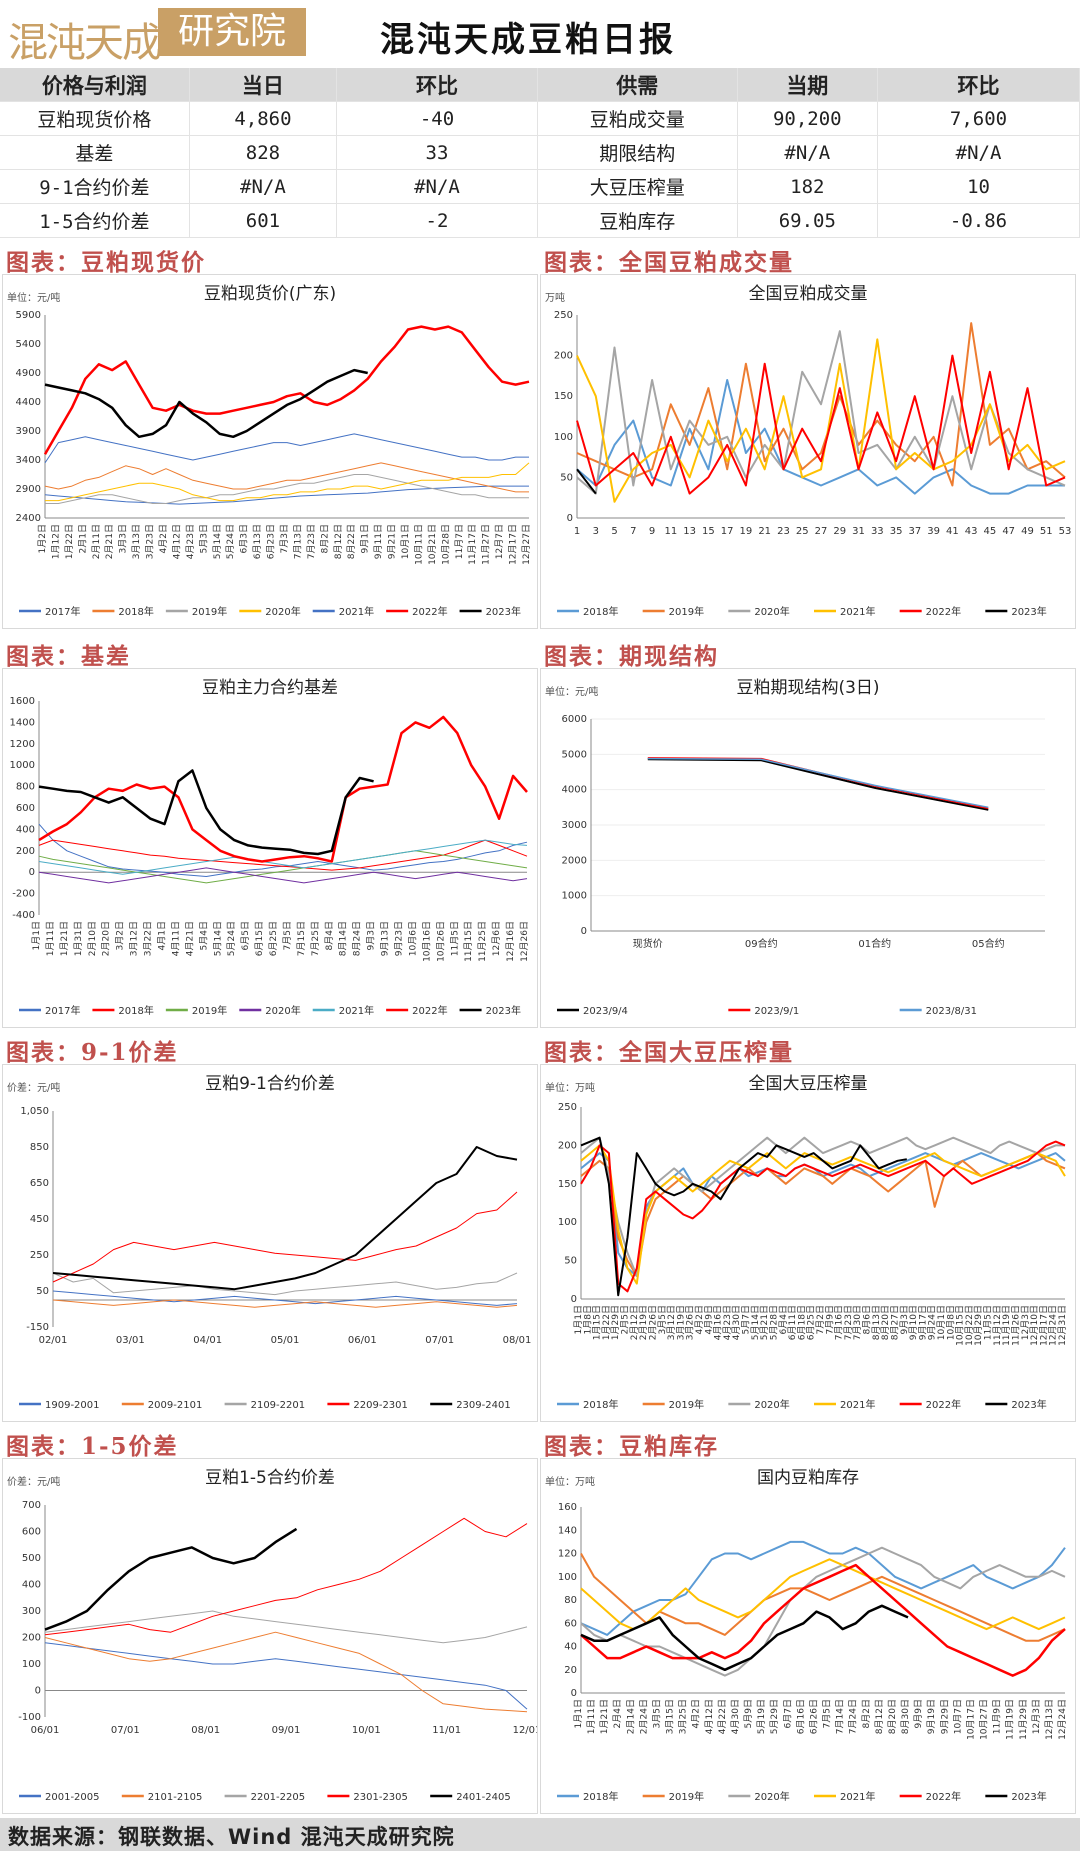 The height and width of the screenshot is (1851, 1080). What do you see at coordinates (472, 544) in the screenshot?
I see `x-tick-label: 11月17日` at bounding box center [472, 544].